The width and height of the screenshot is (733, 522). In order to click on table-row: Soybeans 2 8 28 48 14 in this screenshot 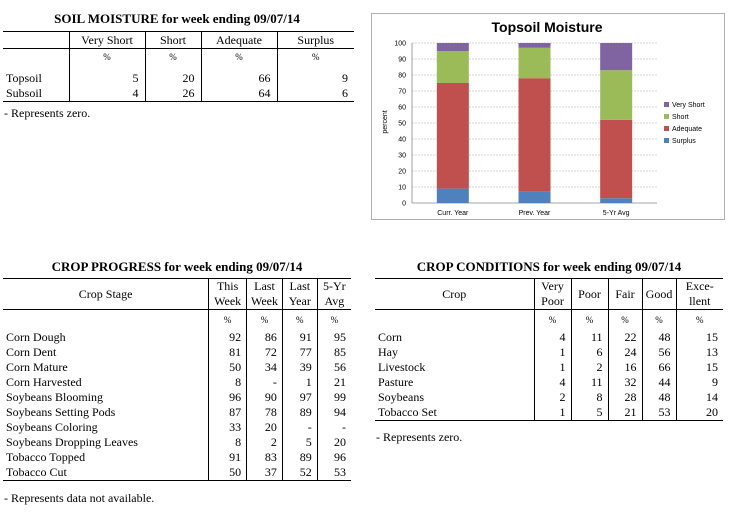, I will do `click(549, 397)`.